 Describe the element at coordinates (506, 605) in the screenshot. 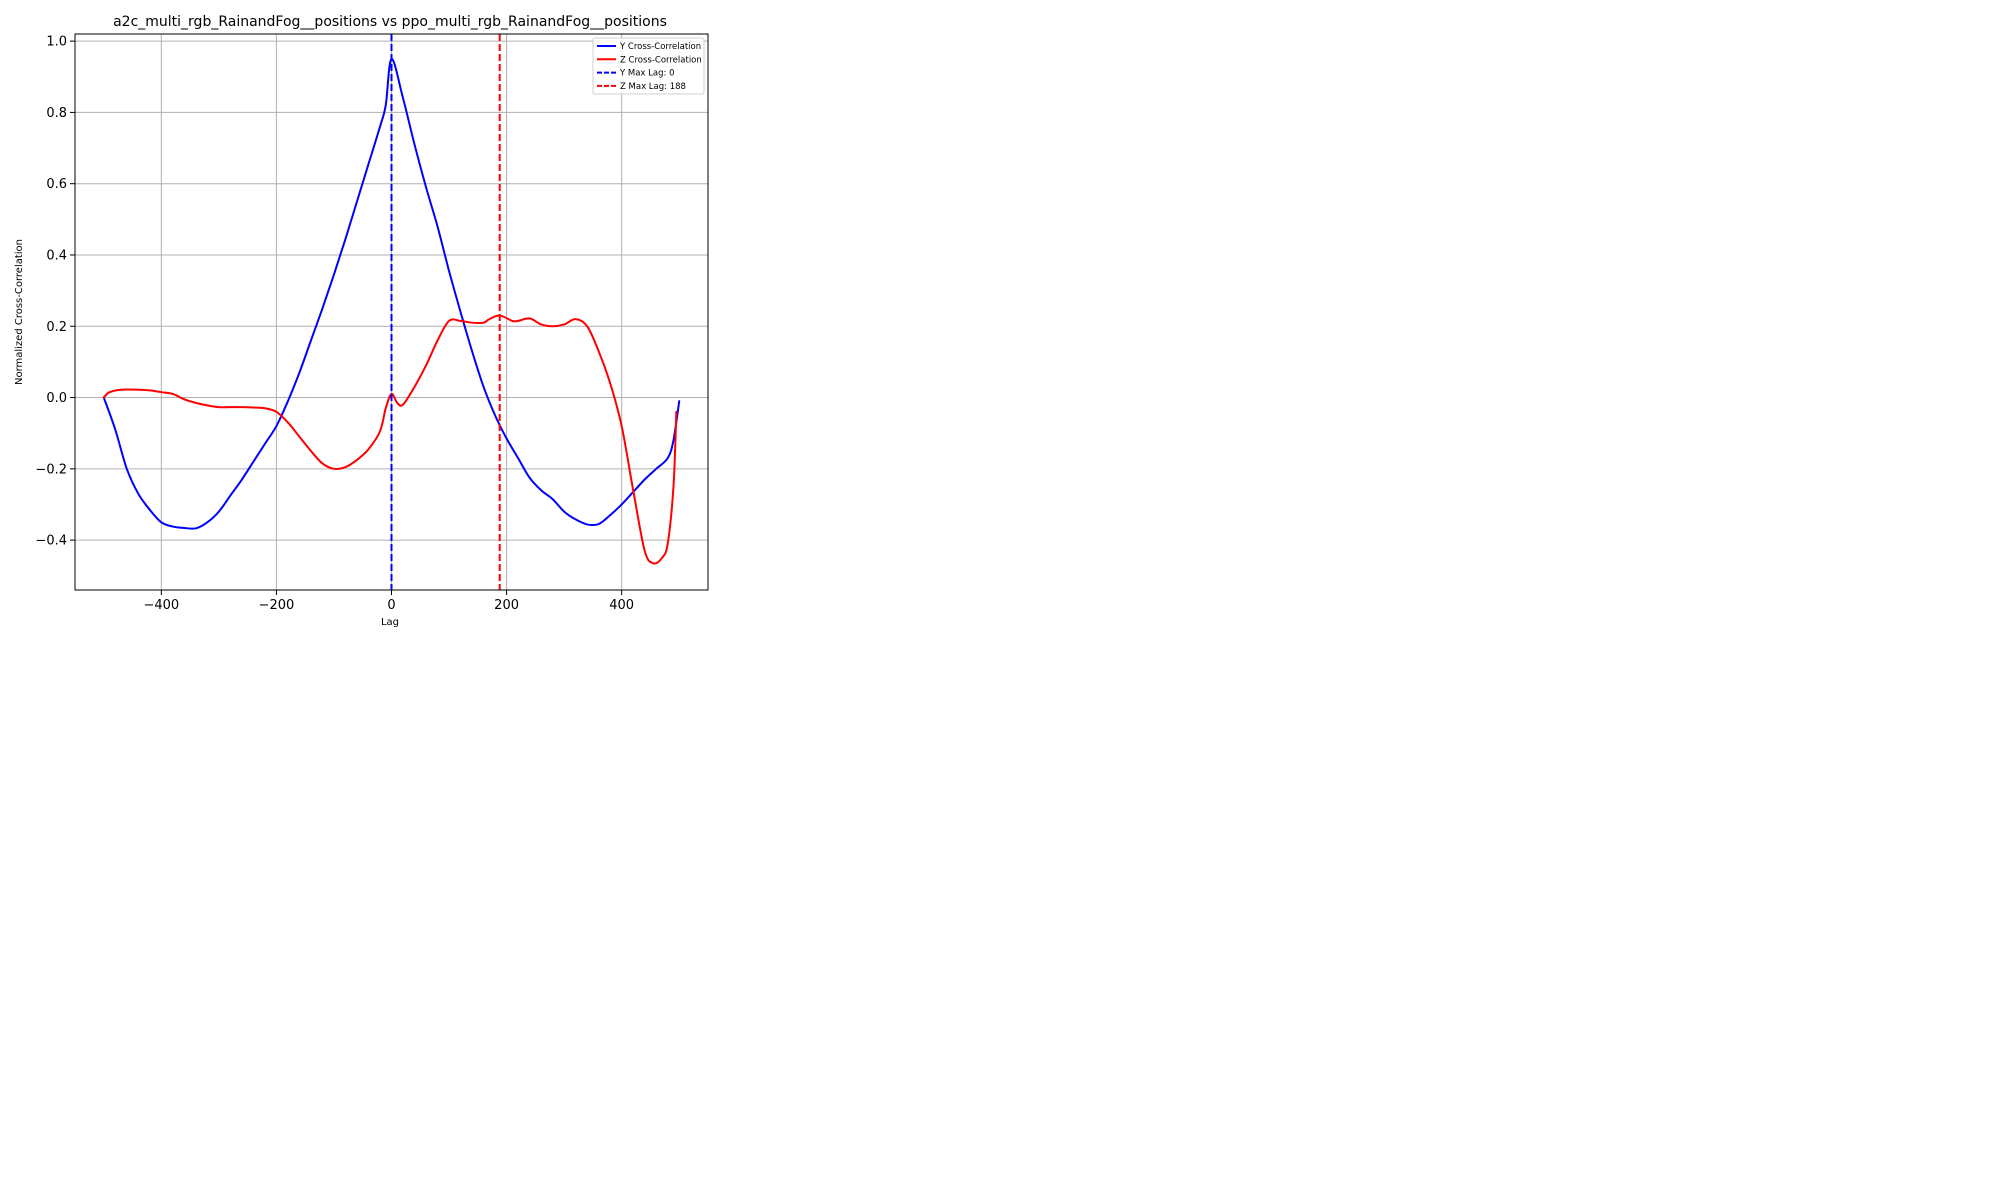

I see `x-tick-label: 200` at that location.